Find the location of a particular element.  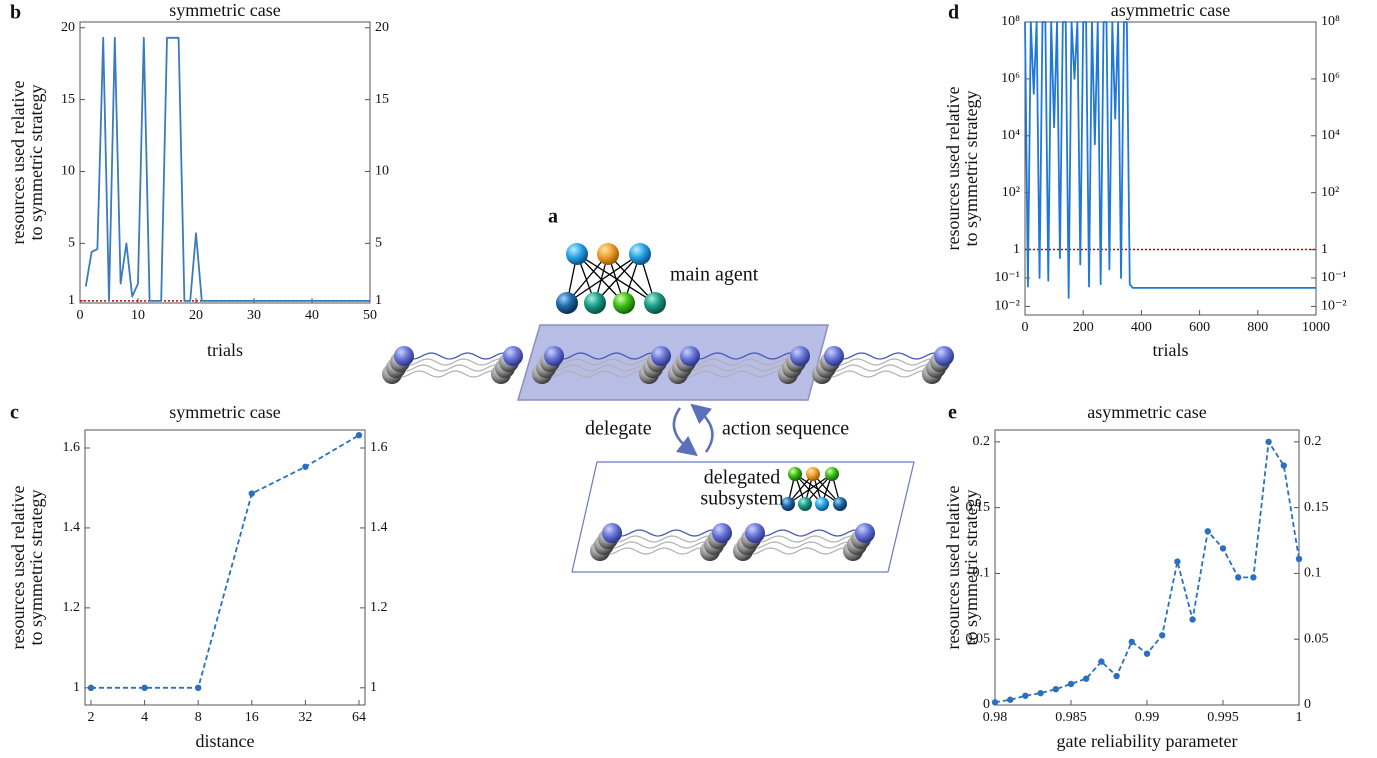

y-tick-label-right: 1.6 is located at coordinates (379, 447).